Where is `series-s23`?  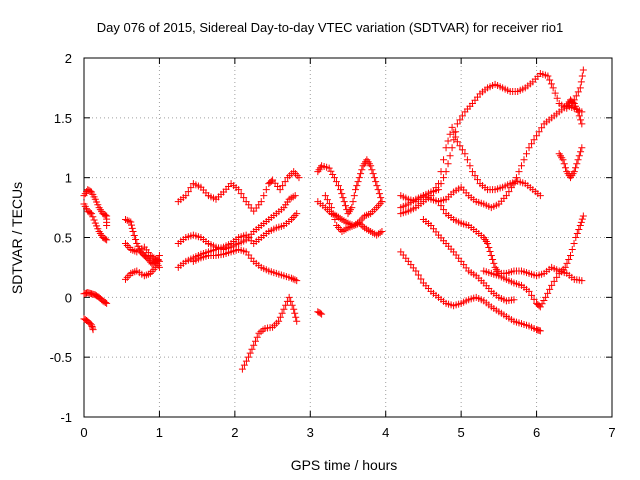
series-s23 is located at coordinates (533, 261).